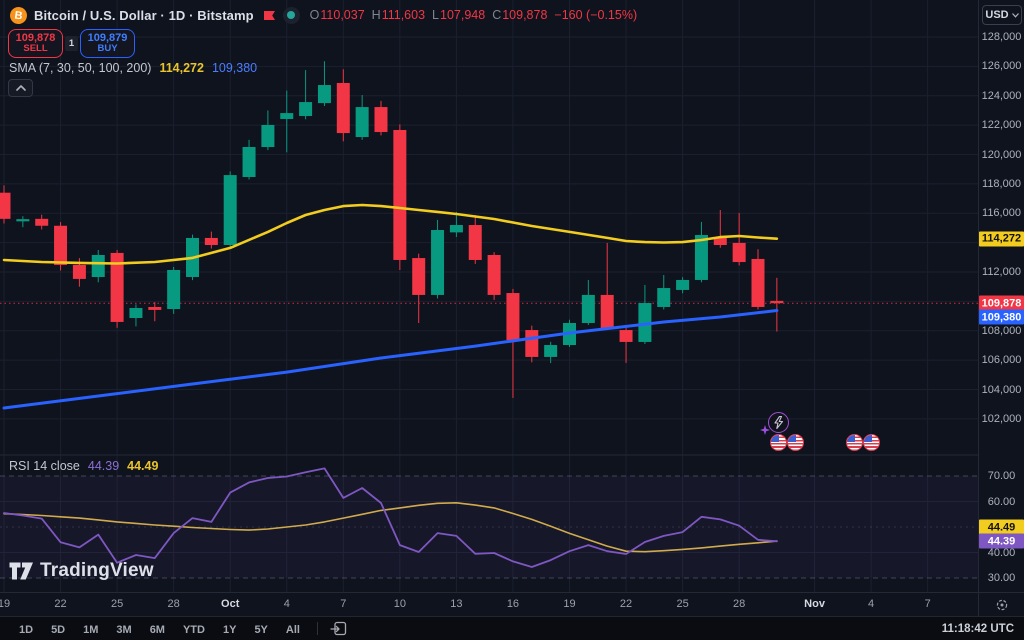  I want to click on currency-selector: USD, so click(1002, 15).